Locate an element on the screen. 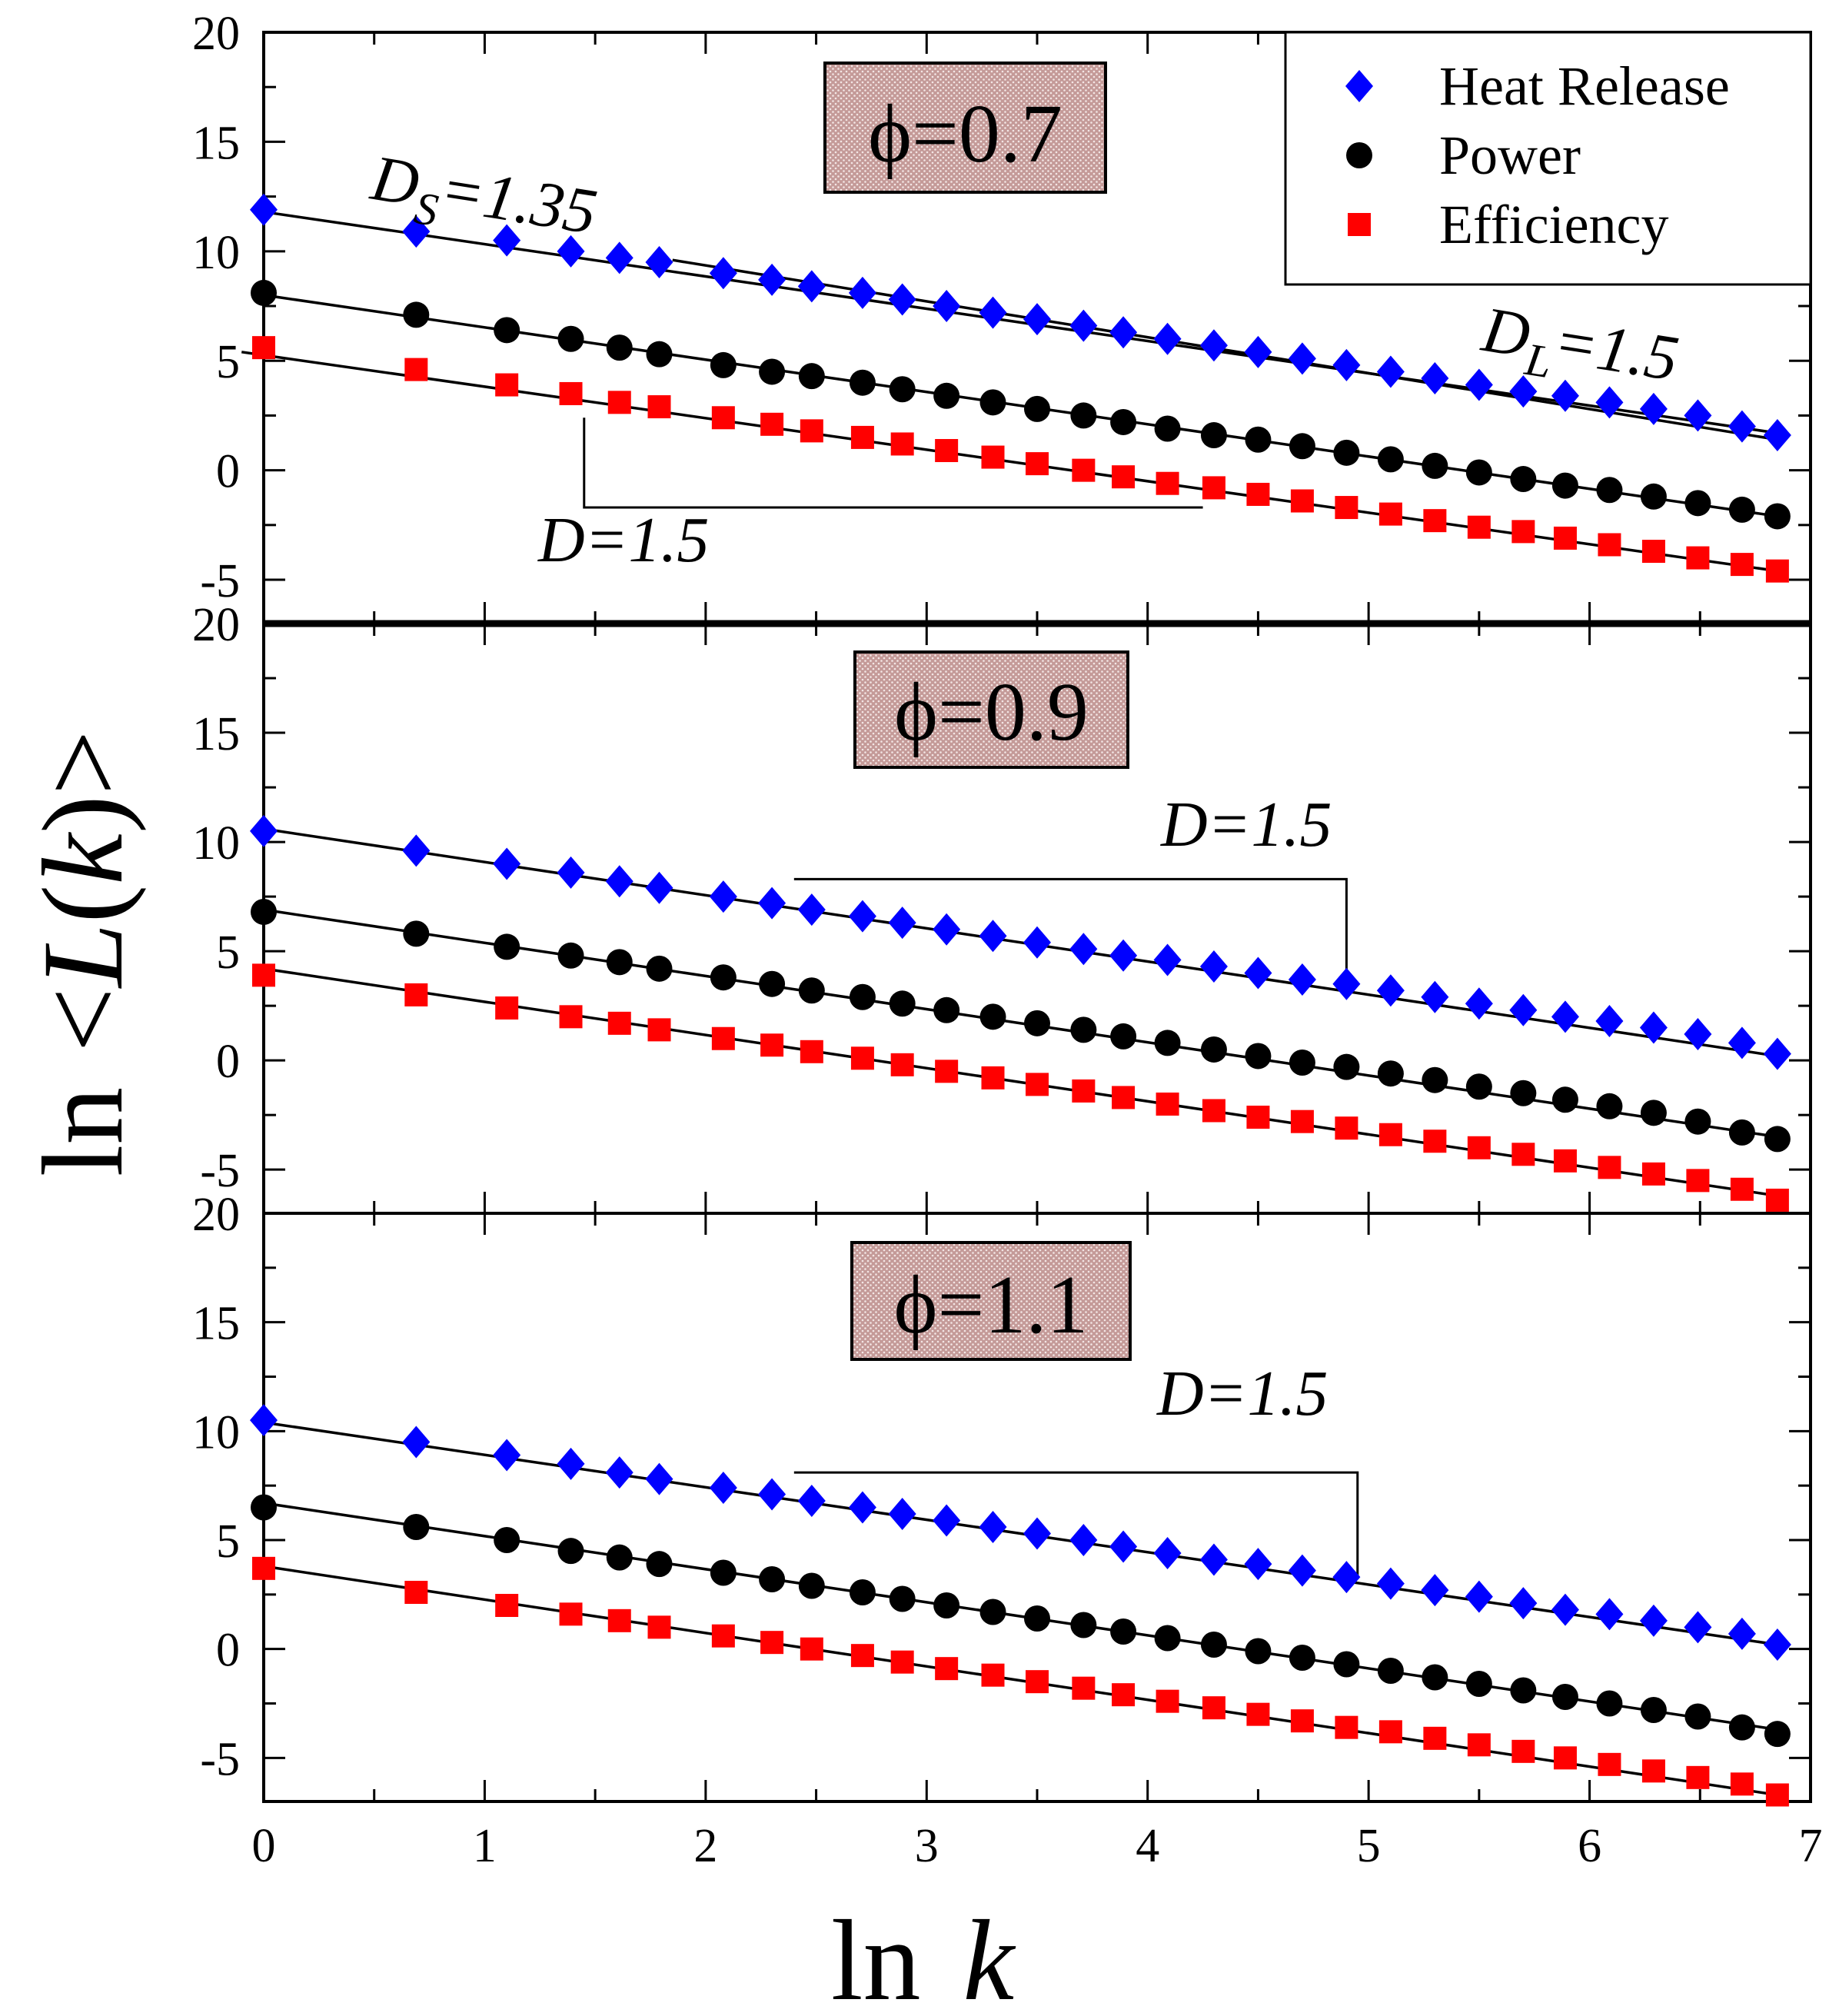  x-tick-label: 4 is located at coordinates (1147, 1846).